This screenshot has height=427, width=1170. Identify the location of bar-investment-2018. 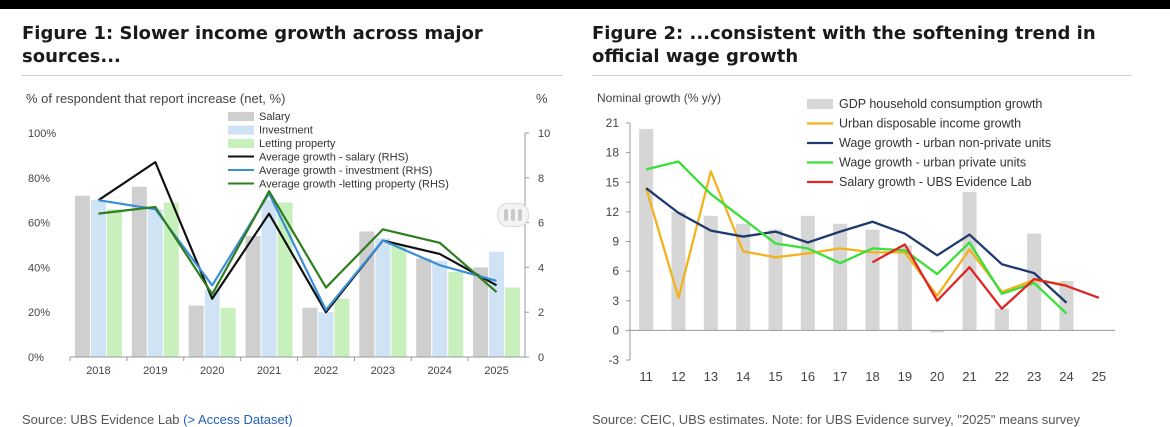
(98, 278).